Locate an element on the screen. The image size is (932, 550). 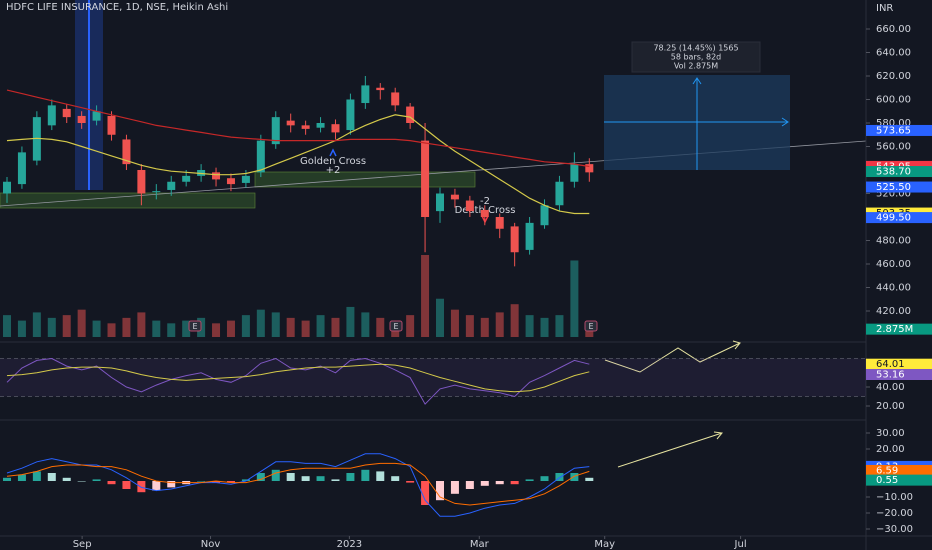
price-tag: 573.65 is located at coordinates (899, 130).